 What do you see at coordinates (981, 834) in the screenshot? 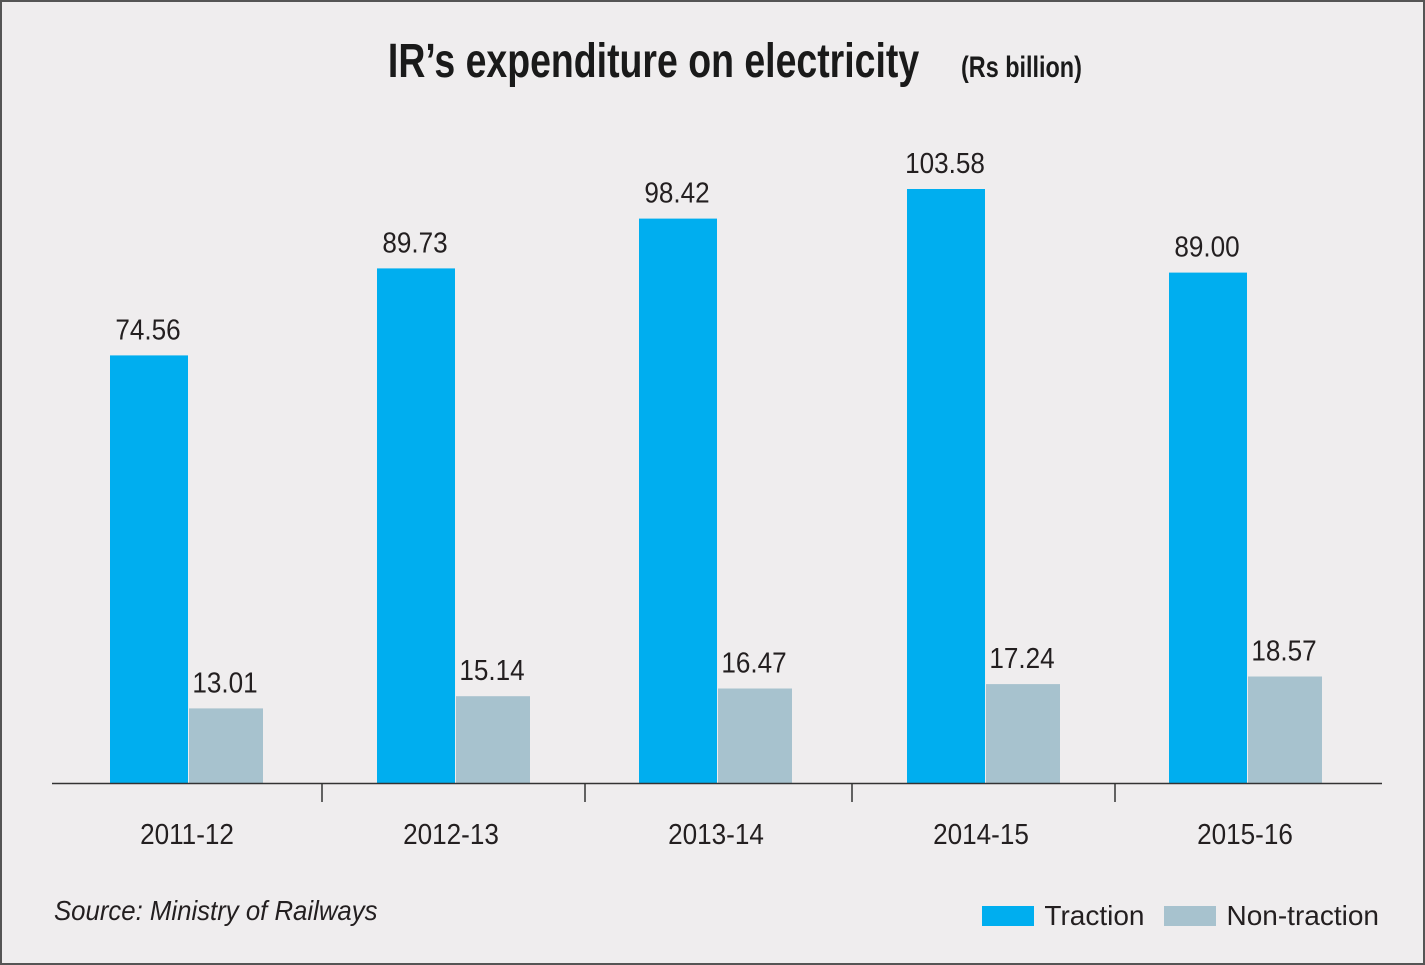
I see `x-tick-label-2014-15: 2014-15` at bounding box center [981, 834].